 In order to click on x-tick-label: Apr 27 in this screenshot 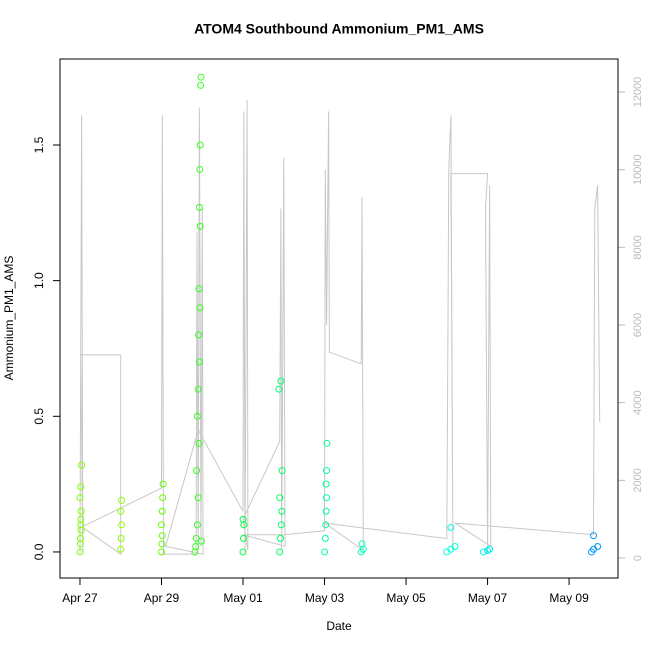, I will do `click(80, 598)`.